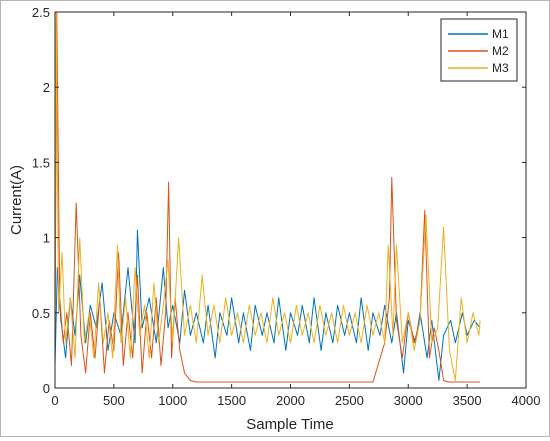 The height and width of the screenshot is (441, 550). What do you see at coordinates (526, 400) in the screenshot?
I see `x-tick-label: 4000` at bounding box center [526, 400].